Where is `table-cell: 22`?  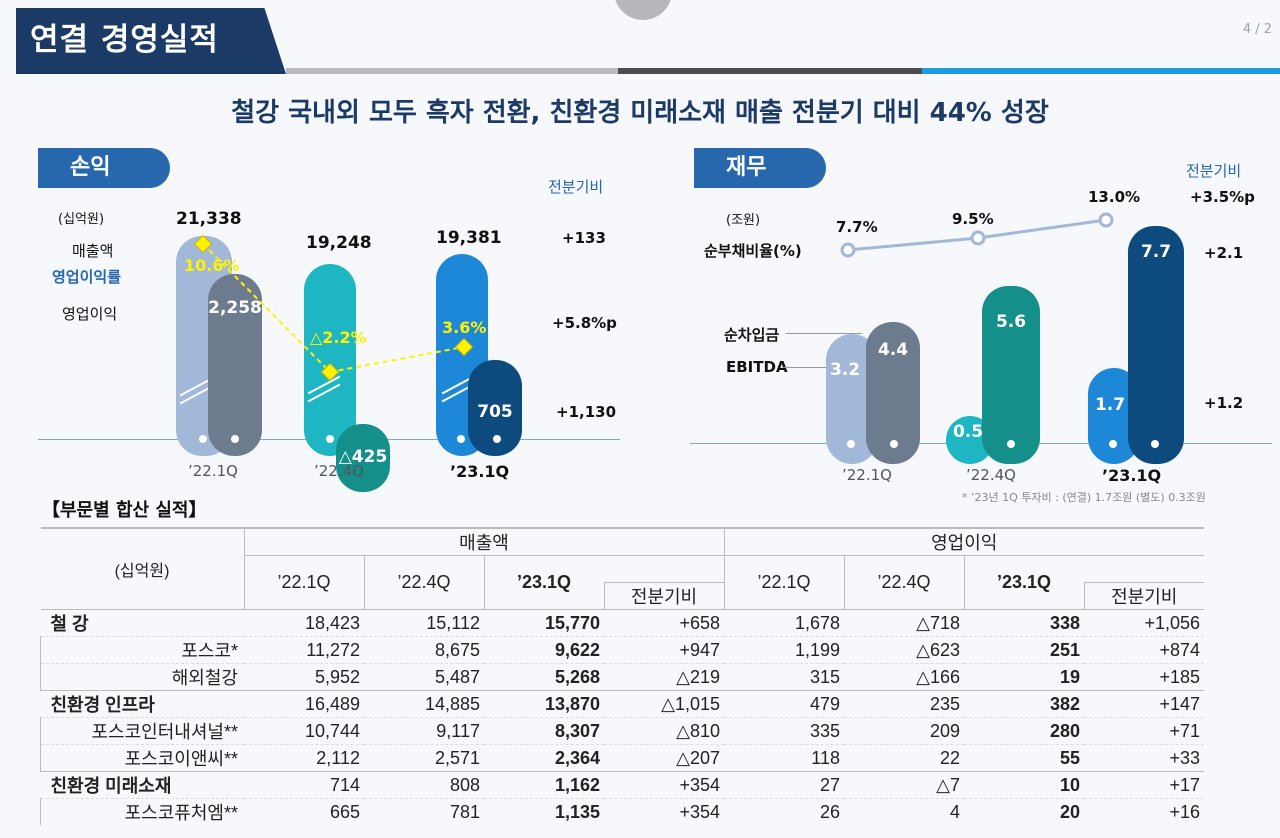 table-cell: 22 is located at coordinates (949, 757).